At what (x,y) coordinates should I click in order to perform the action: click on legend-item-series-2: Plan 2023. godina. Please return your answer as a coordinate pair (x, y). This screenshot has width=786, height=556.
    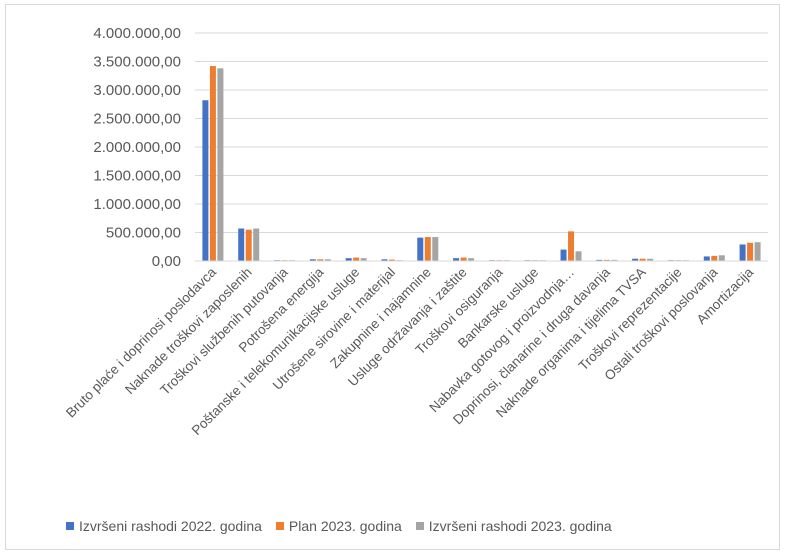
    Looking at the image, I should click on (338, 526).